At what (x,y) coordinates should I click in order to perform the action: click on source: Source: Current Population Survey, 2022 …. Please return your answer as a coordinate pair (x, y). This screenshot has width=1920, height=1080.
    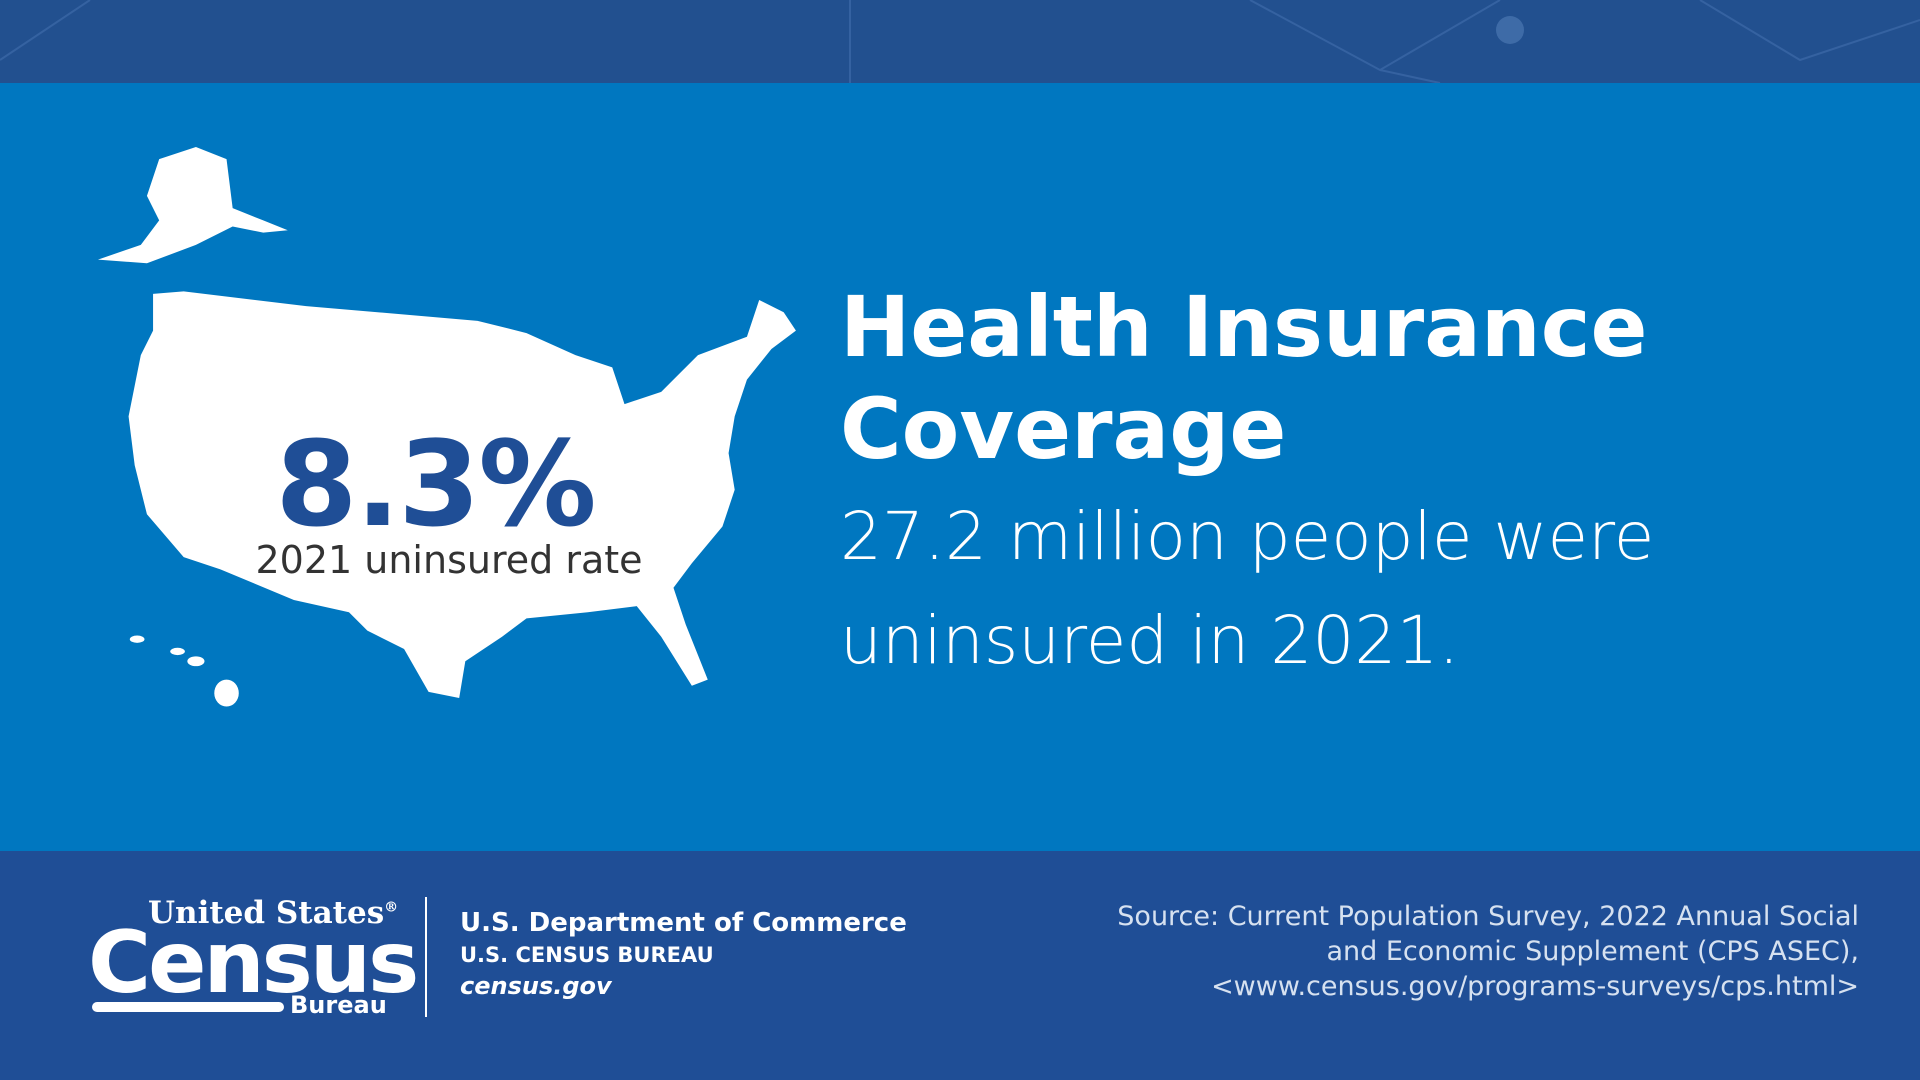
    Looking at the image, I should click on (1488, 951).